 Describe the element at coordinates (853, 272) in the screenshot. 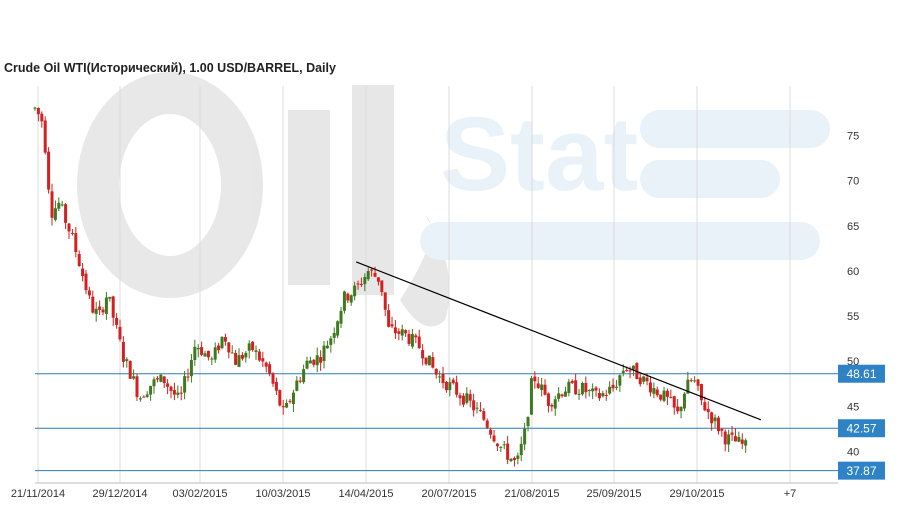

I see `y-tick-label: 60` at that location.